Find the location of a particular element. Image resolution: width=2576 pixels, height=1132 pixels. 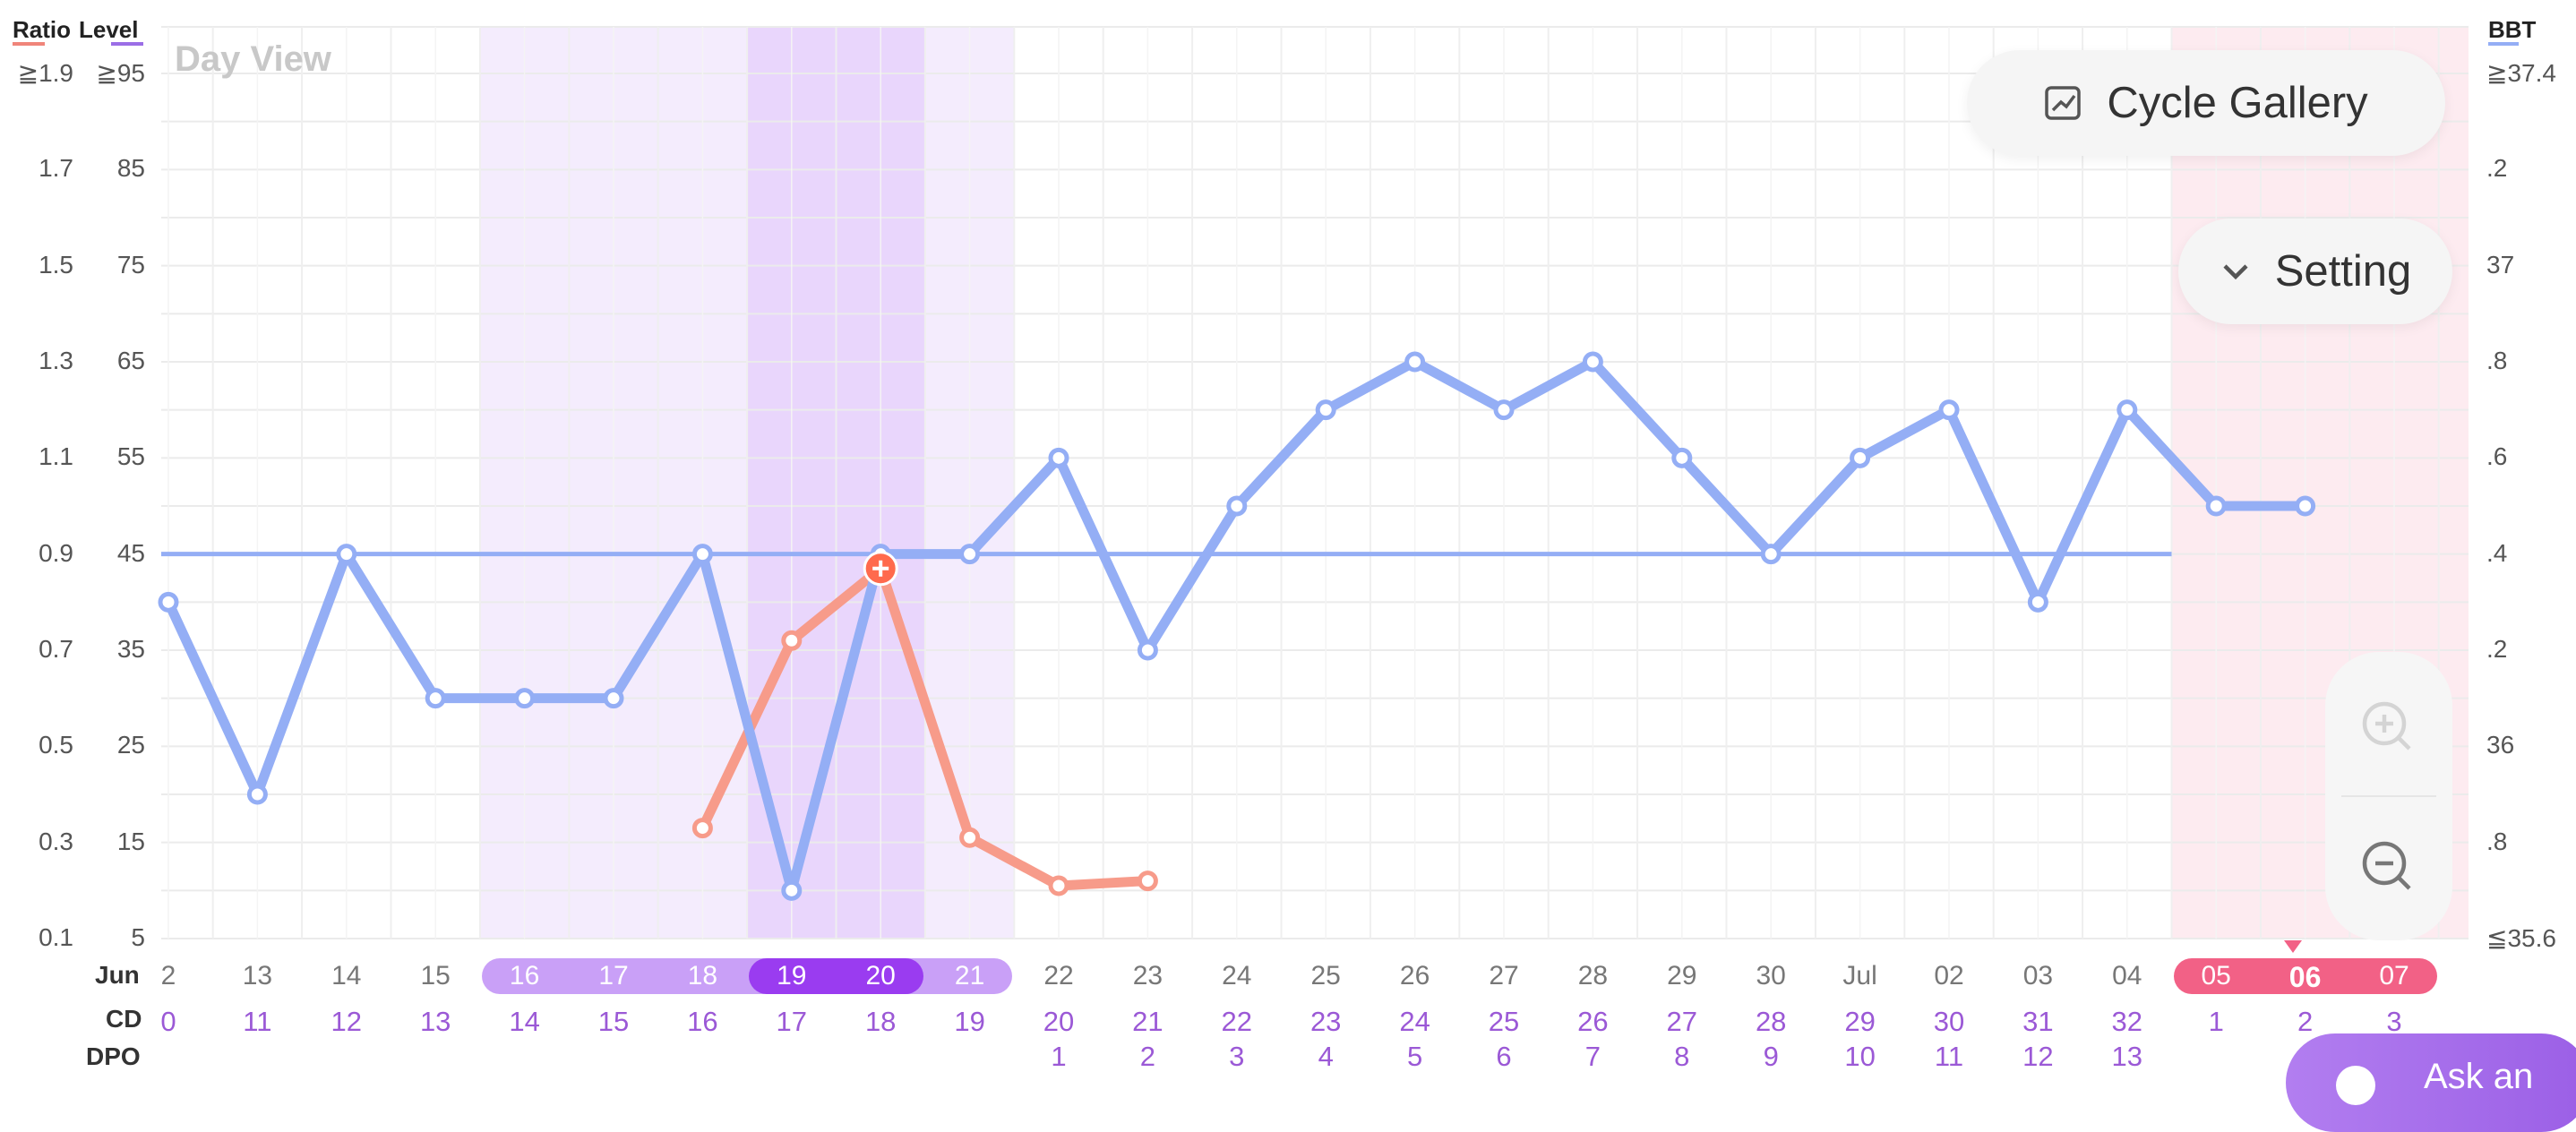

date-label: 17 is located at coordinates (613, 975).